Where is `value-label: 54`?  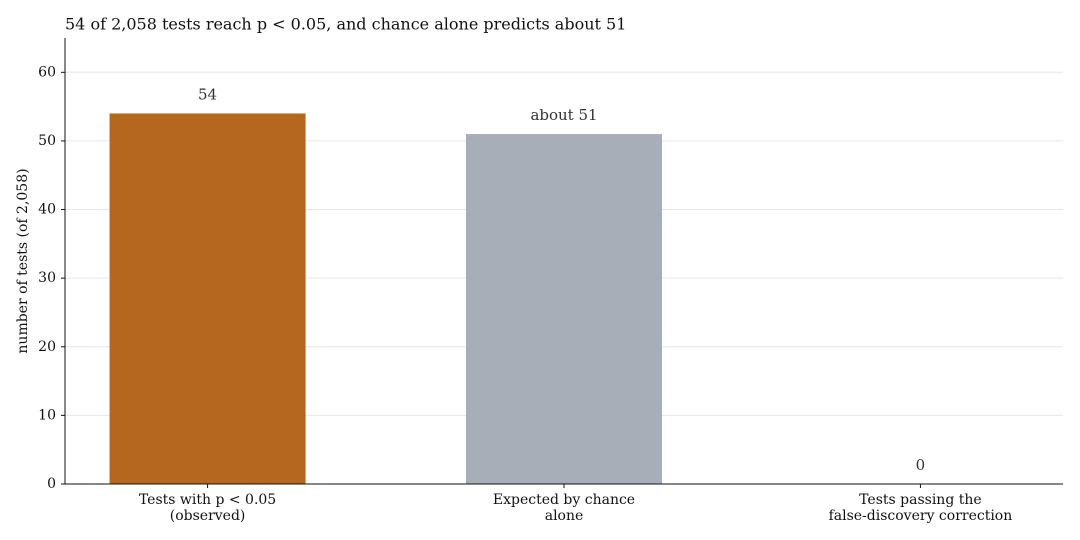 value-label: 54 is located at coordinates (207, 94).